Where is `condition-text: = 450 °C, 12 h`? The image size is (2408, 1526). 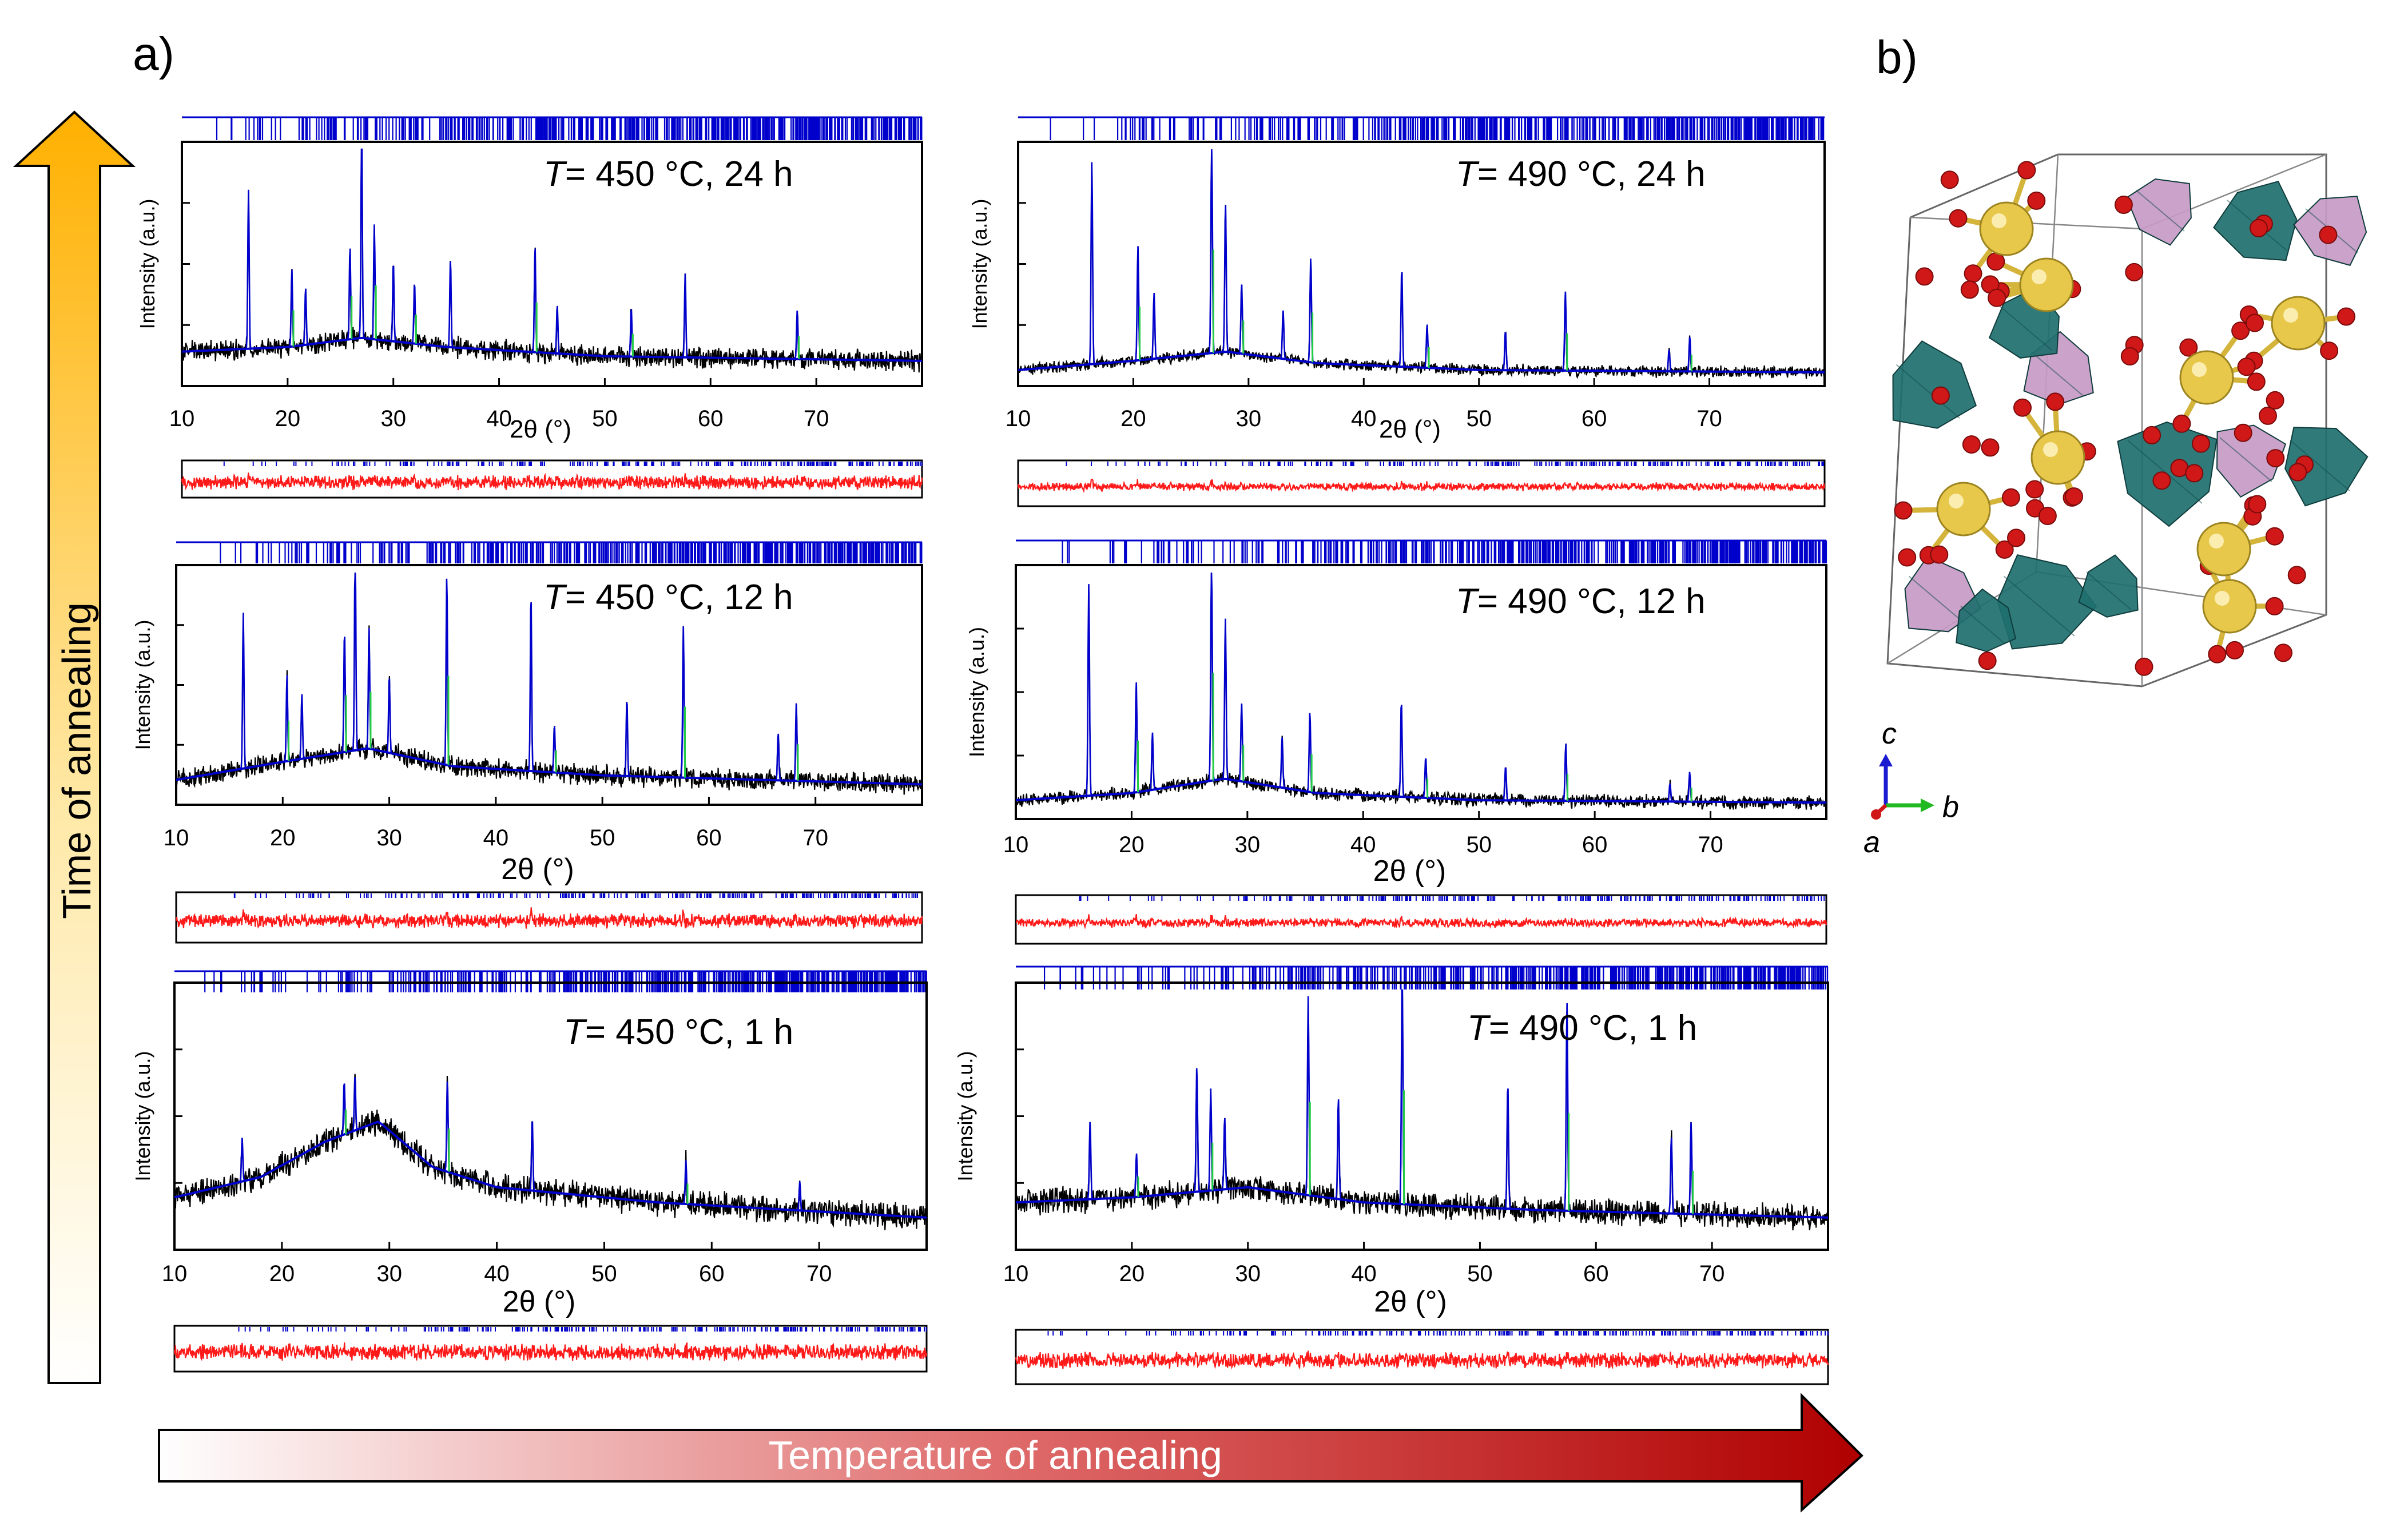
condition-text: = 450 °C, 12 h is located at coordinates (679, 598).